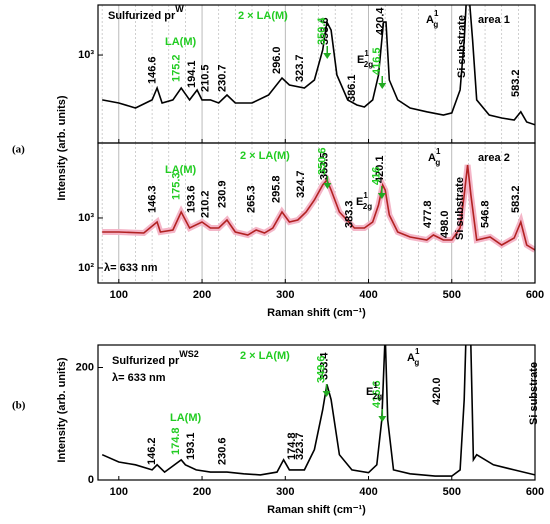 The width and height of the screenshot is (550, 524). What do you see at coordinates (350, 214) in the screenshot?
I see `peak-label: 383.3` at bounding box center [350, 214].